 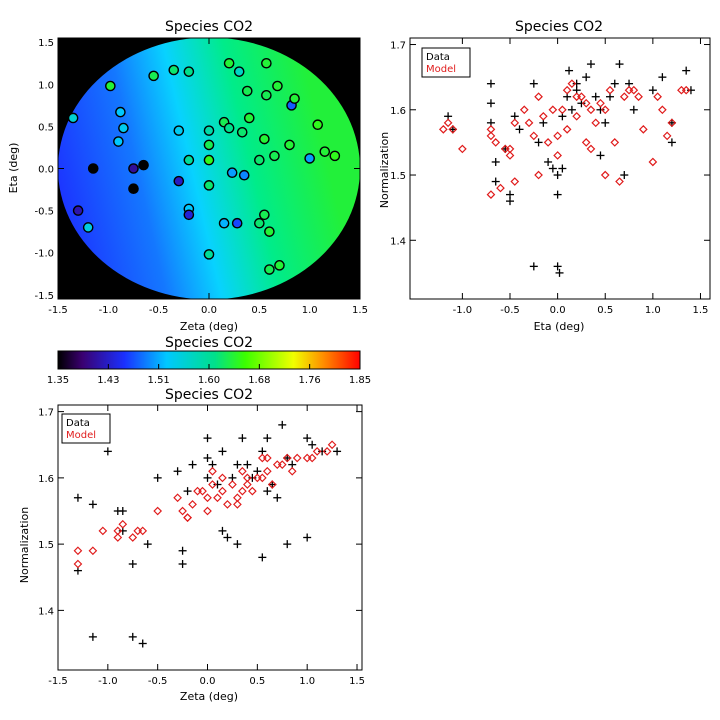 I want to click on x-tick-label: -0.5, so click(x=510, y=310).